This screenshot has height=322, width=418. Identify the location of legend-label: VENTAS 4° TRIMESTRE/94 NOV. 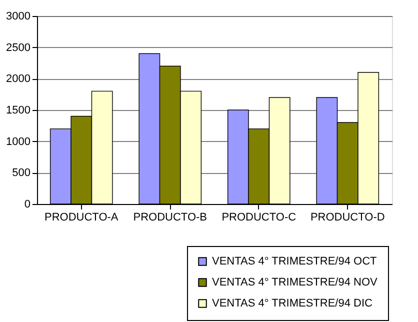
(295, 282).